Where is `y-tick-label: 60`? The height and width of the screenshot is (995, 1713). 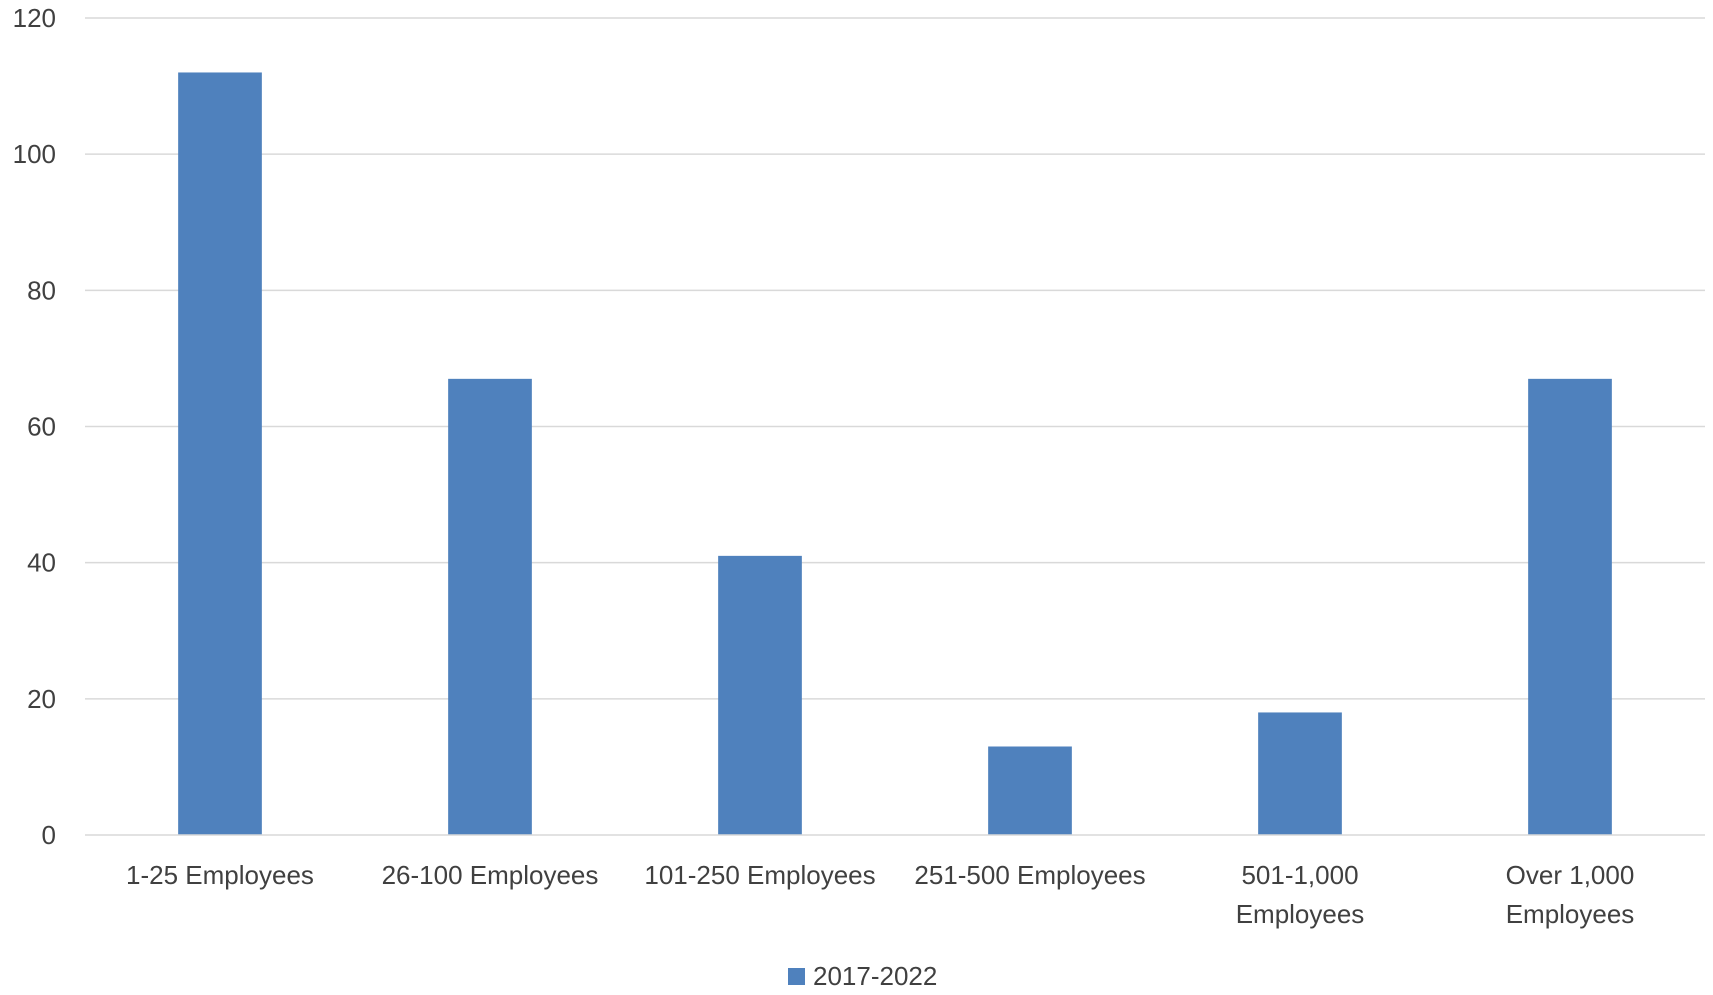 y-tick-label: 60 is located at coordinates (41, 427).